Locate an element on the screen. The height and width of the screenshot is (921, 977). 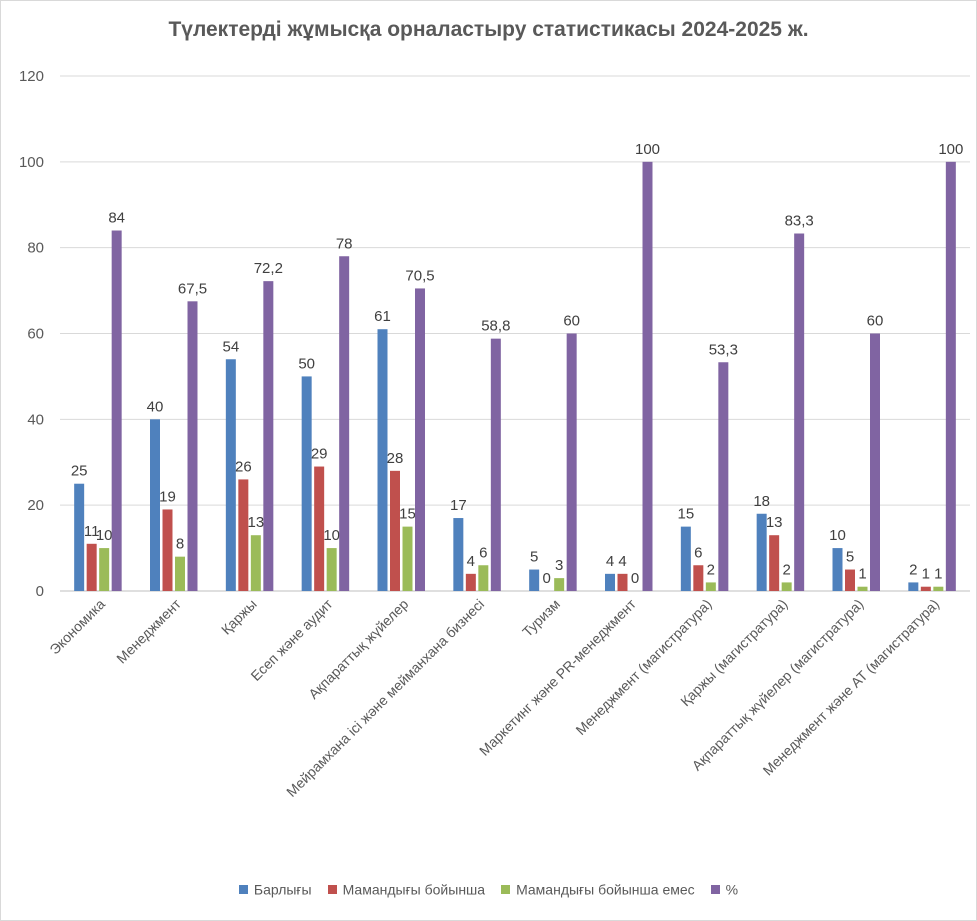
x-category-label: Ақпараттық жүйелер (магистратура) is located at coordinates (778, 685).